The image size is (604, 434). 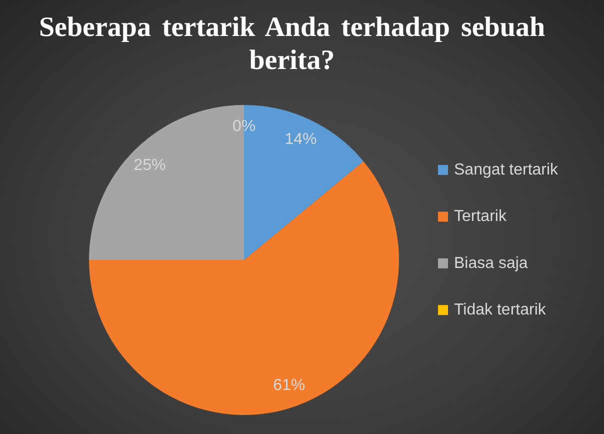 I want to click on legend-label: Tertarik, so click(x=481, y=217).